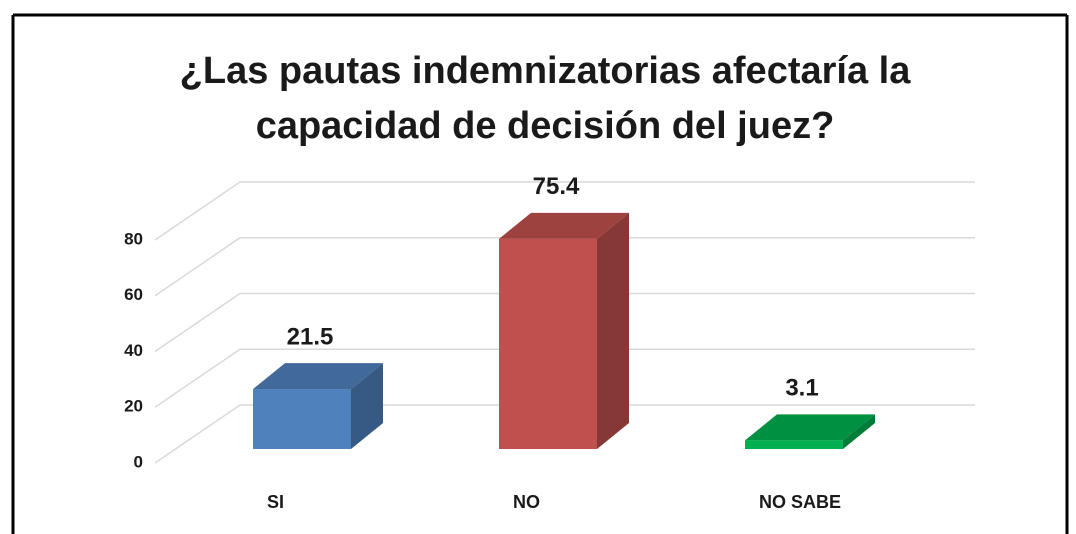 The image size is (1076, 534). What do you see at coordinates (310, 336) in the screenshot?
I see `value-label: 21.5` at bounding box center [310, 336].